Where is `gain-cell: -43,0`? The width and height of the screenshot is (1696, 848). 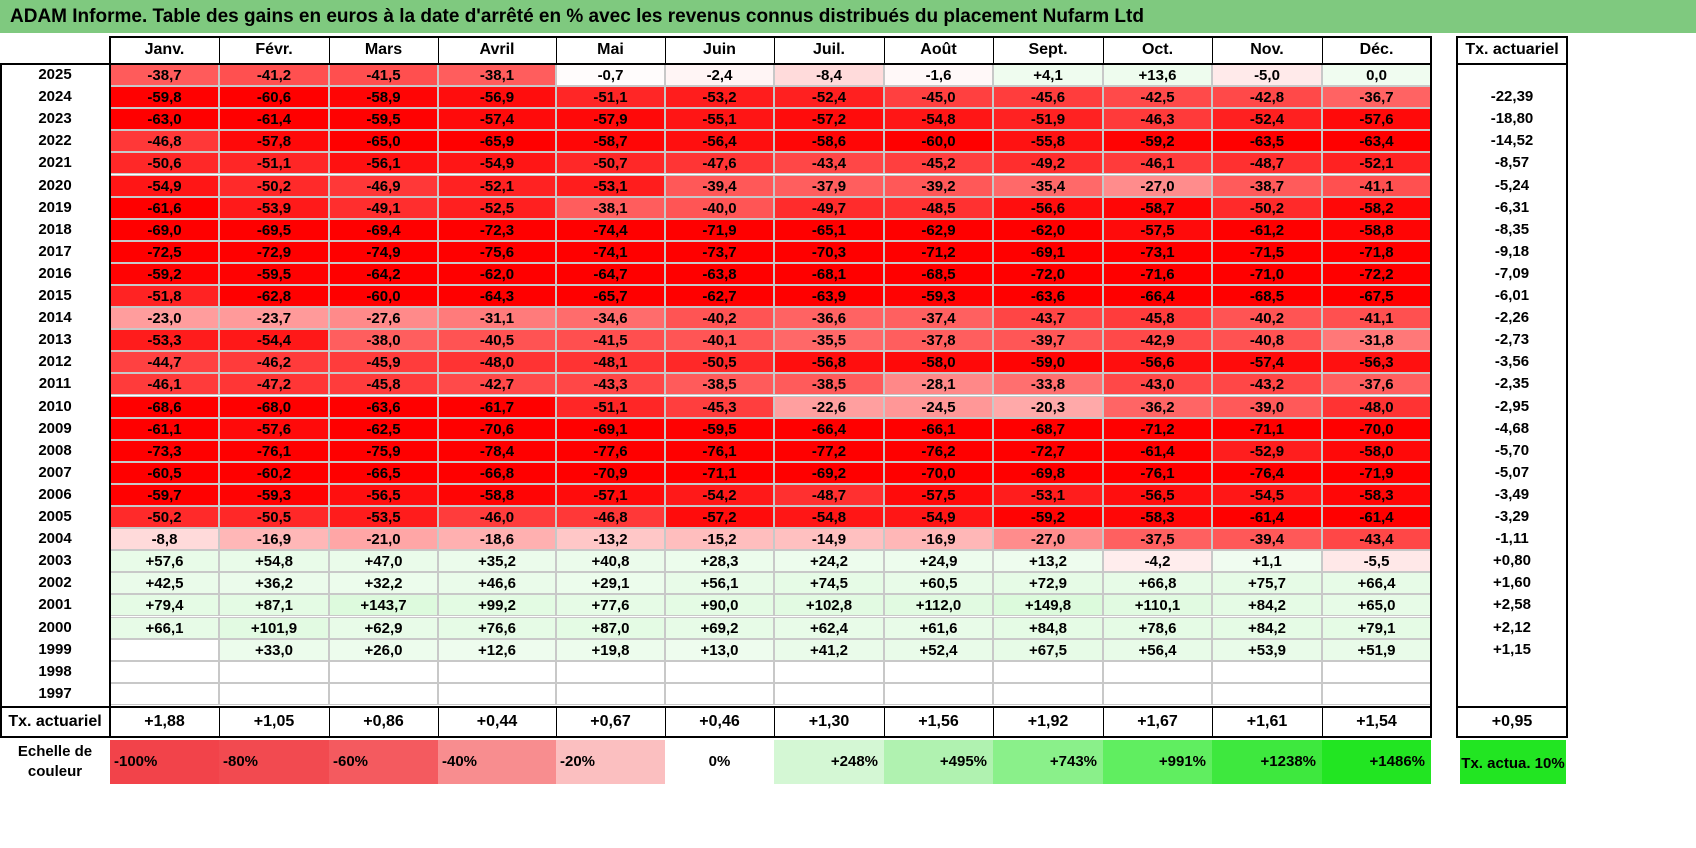
gain-cell: -43,0 is located at coordinates (1157, 384).